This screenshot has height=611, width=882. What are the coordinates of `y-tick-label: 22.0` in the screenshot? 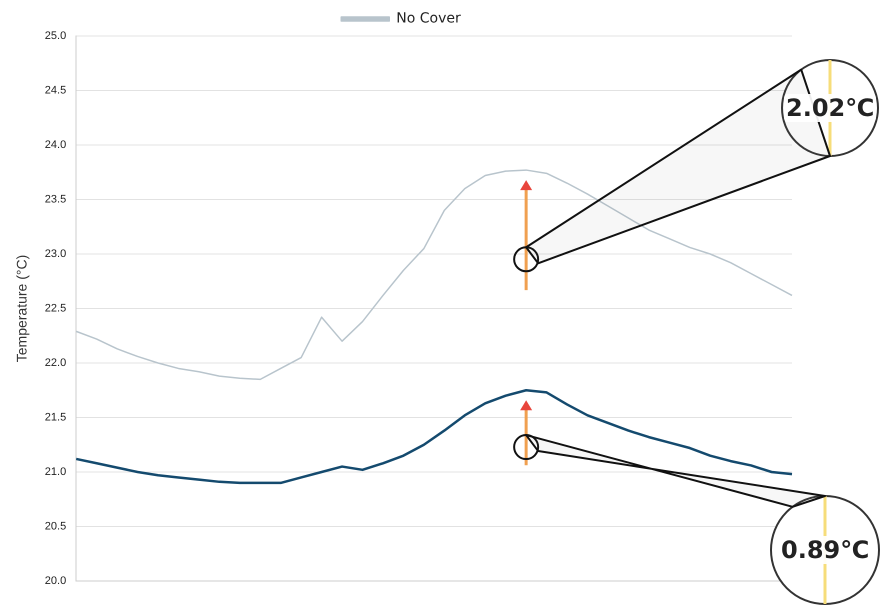 It's located at (55, 363).